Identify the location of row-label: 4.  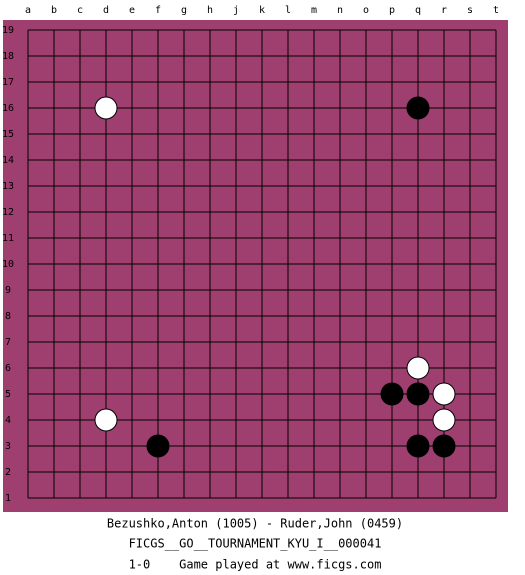
(8, 420).